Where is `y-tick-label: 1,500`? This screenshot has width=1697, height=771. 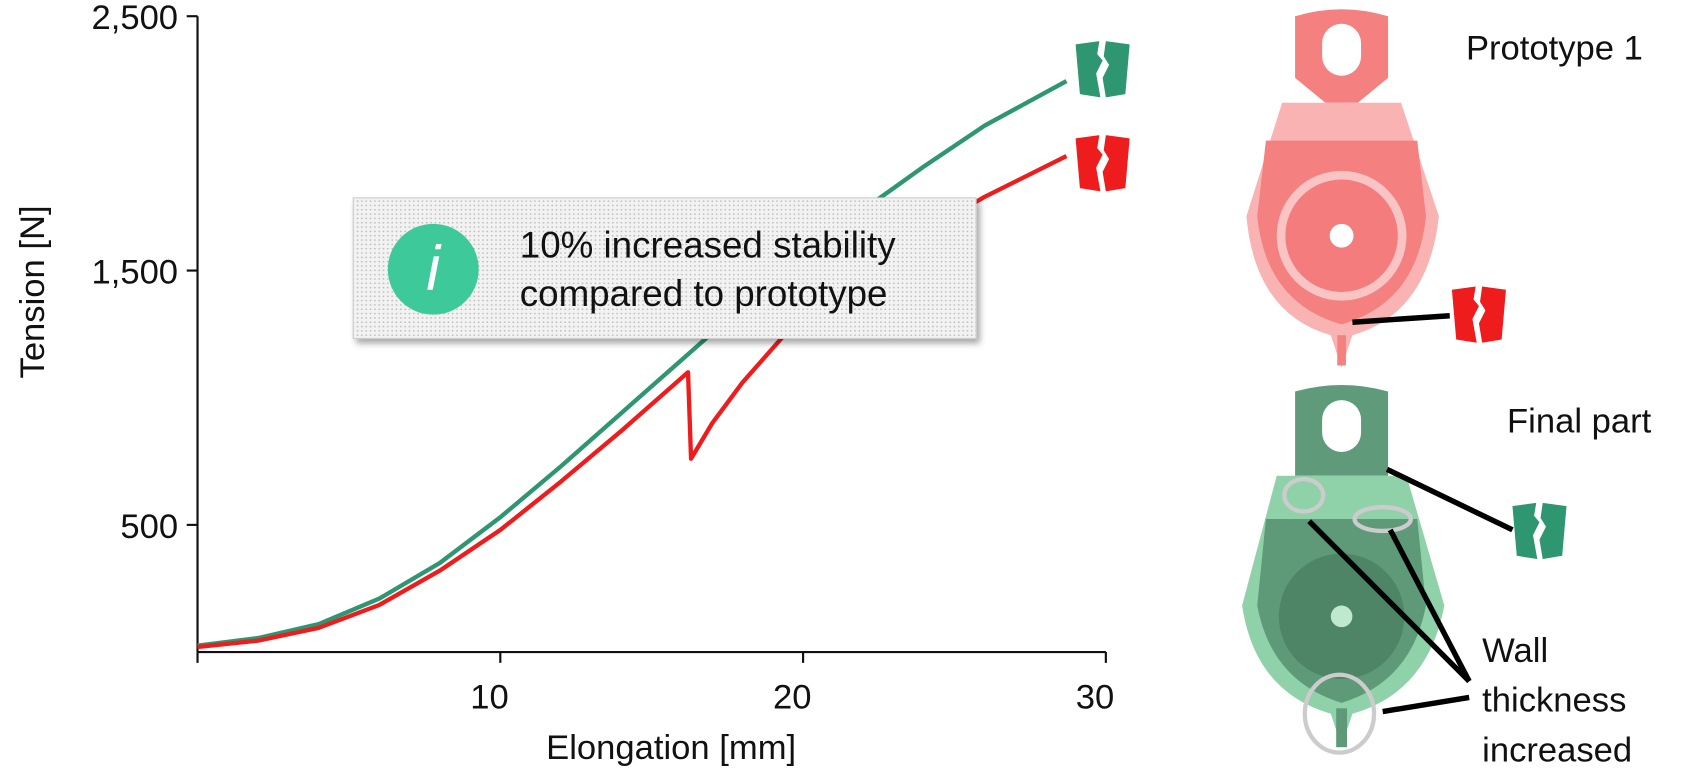 y-tick-label: 1,500 is located at coordinates (134, 273).